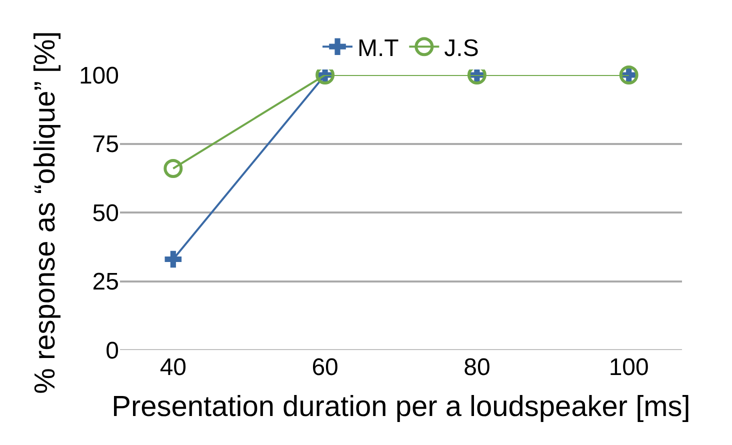 The image size is (732, 445). Describe the element at coordinates (105, 282) in the screenshot. I see `y-tick-label: 25` at that location.